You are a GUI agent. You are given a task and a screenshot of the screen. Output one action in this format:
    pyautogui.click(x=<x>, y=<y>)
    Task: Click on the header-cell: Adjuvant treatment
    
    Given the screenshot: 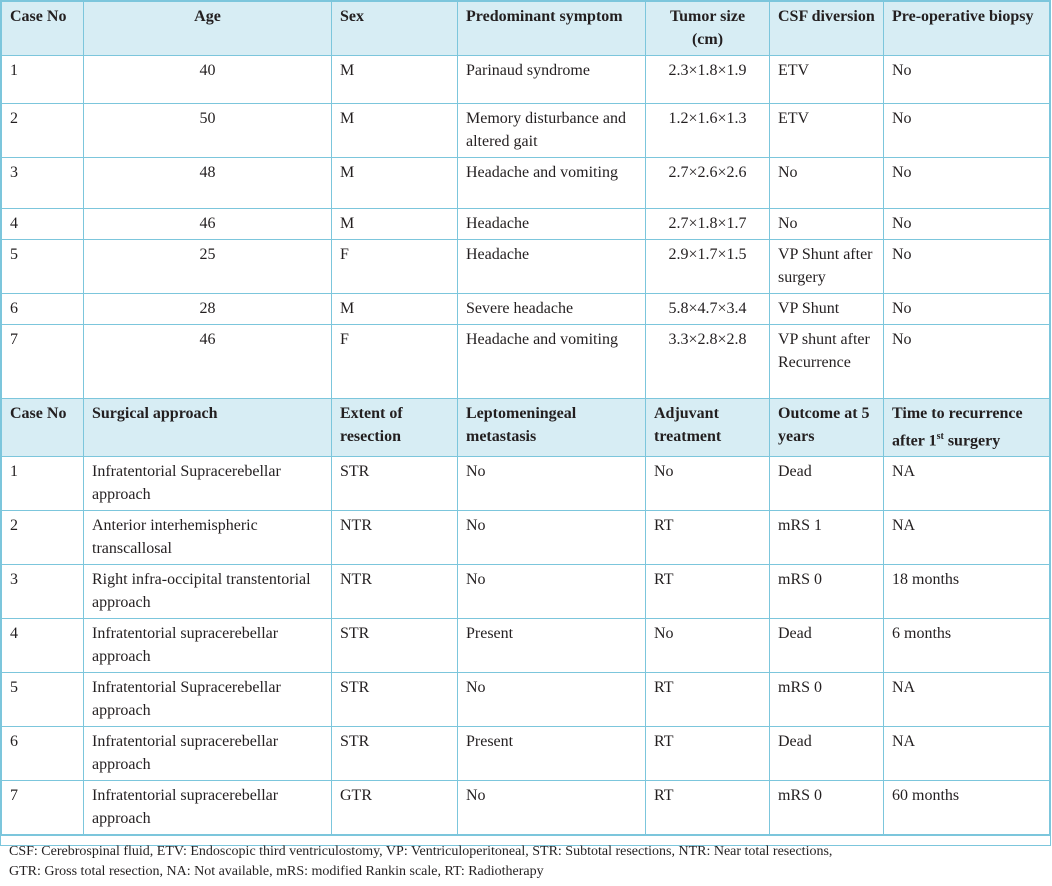 What is the action you would take?
    pyautogui.click(x=707, y=427)
    